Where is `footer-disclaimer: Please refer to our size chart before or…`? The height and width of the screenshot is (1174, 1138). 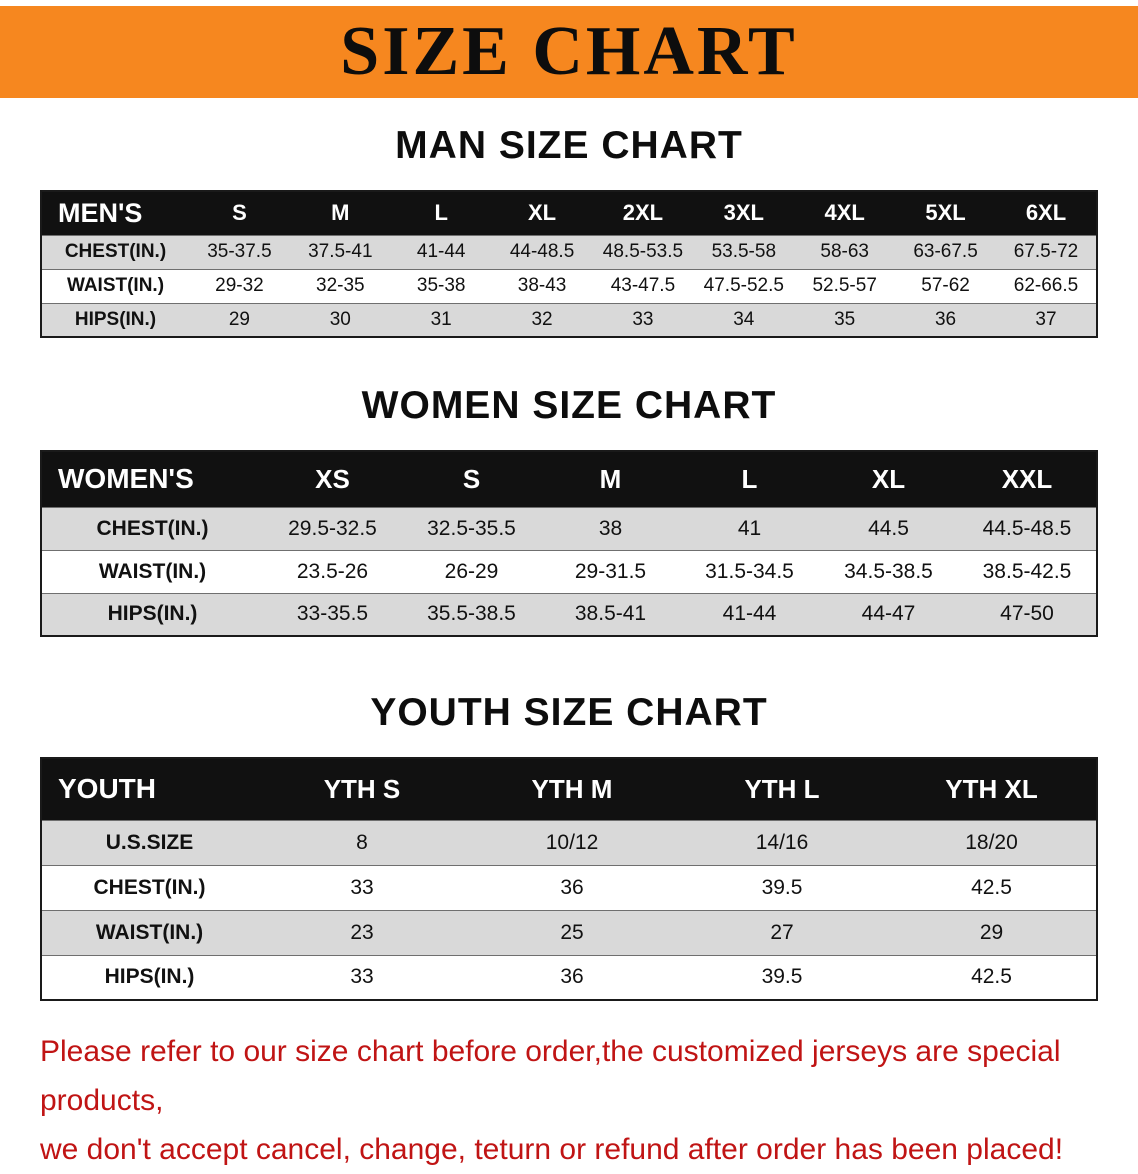 footer-disclaimer: Please refer to our size chart before or… is located at coordinates (570, 1100).